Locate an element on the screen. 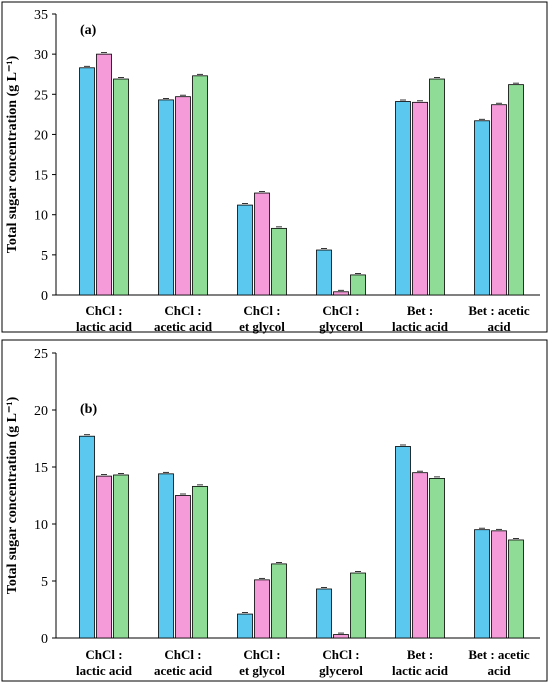 The height and width of the screenshot is (683, 550). y-tick-label: 30 is located at coordinates (41, 55).